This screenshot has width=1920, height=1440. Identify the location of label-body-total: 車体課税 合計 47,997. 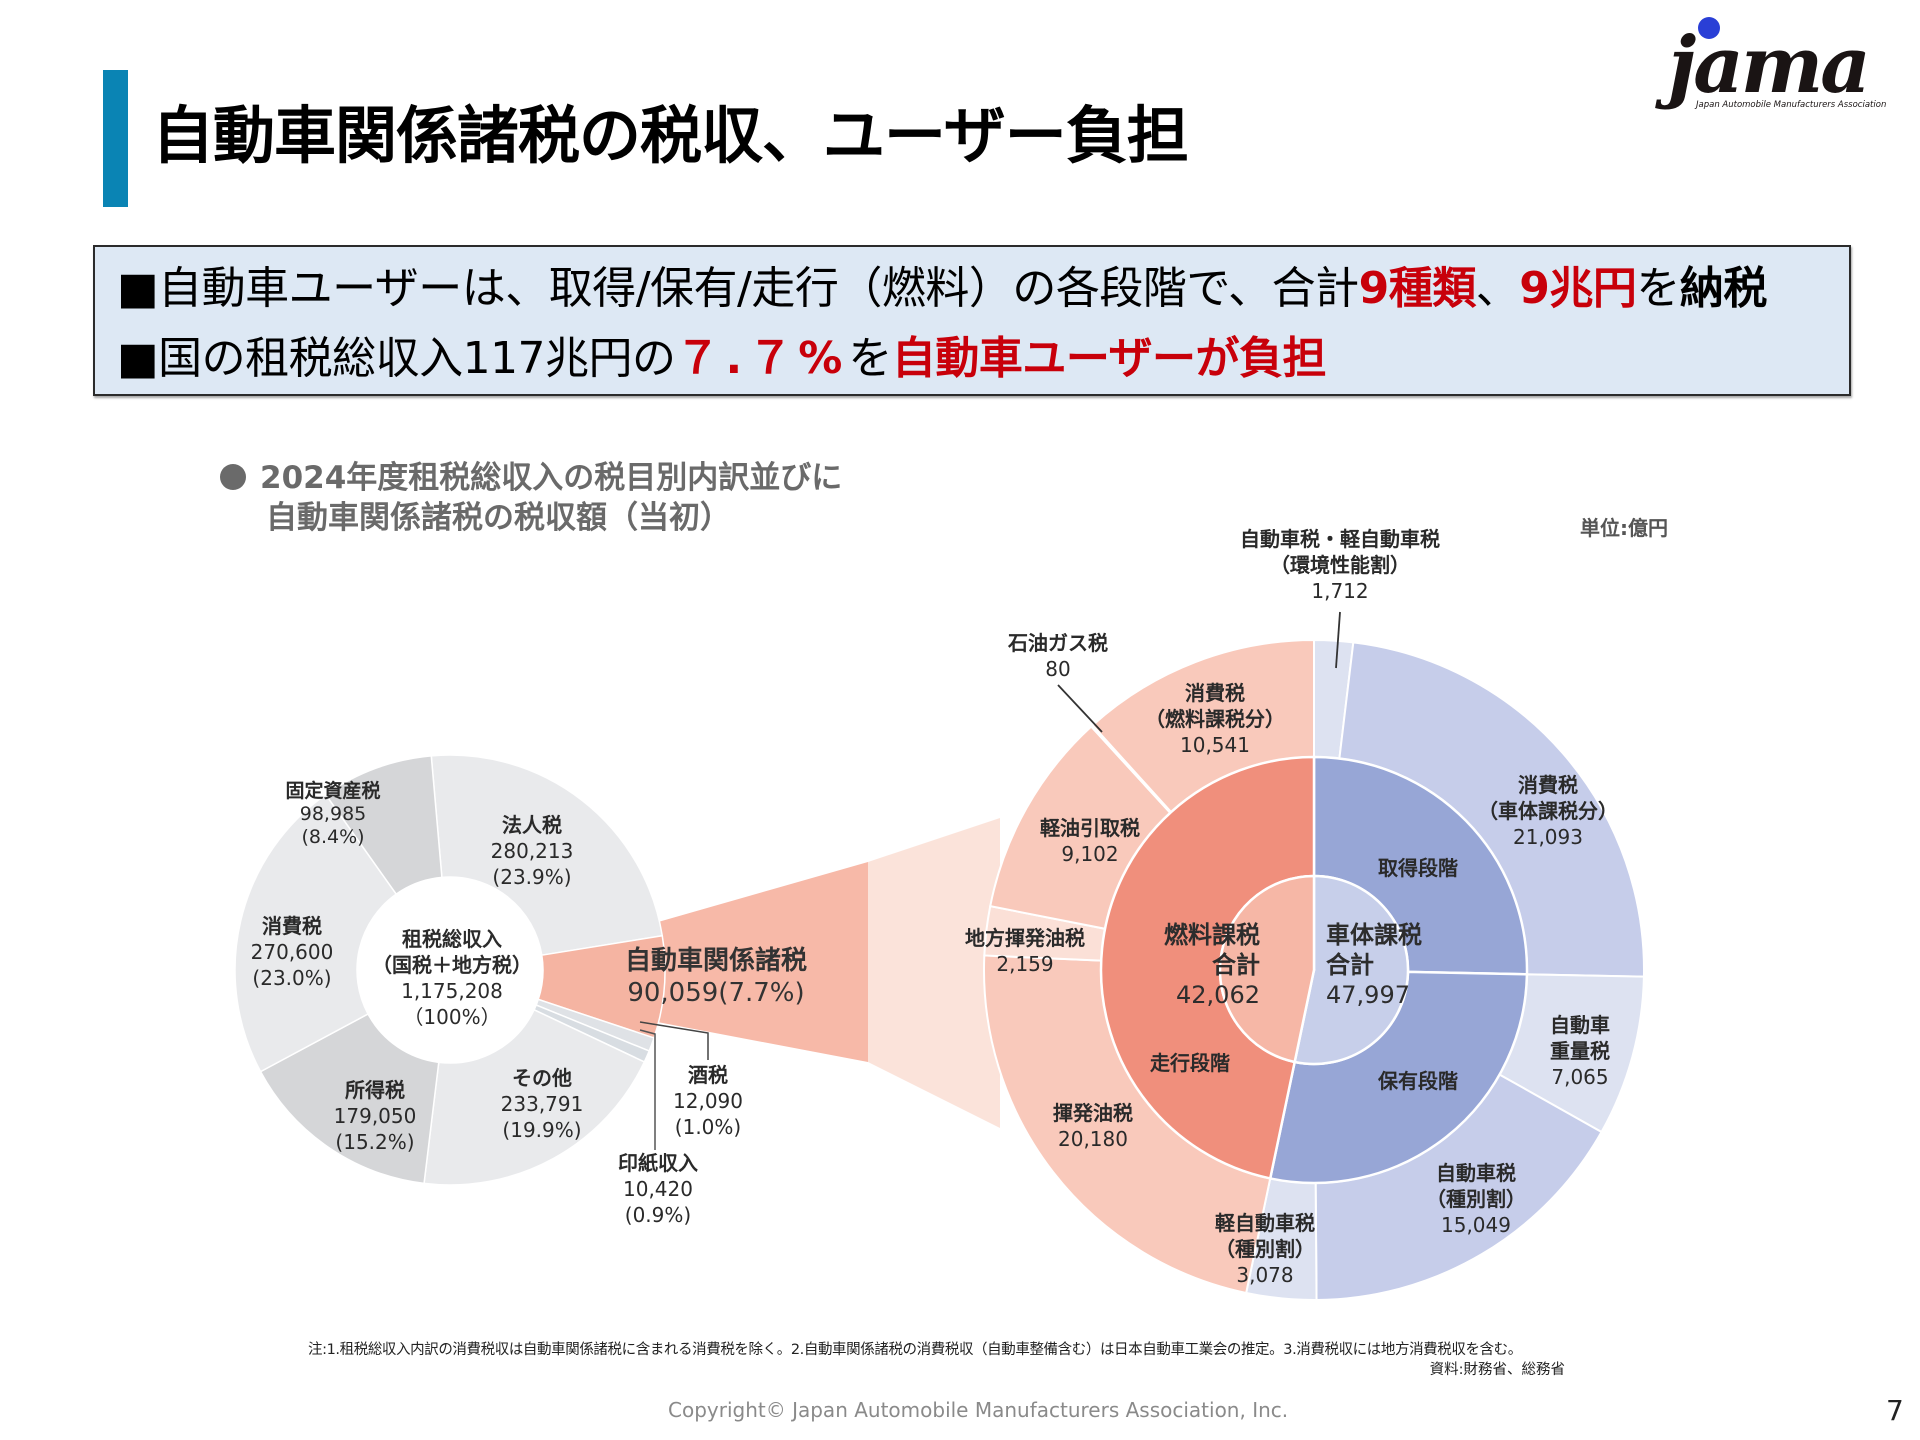
(1374, 965).